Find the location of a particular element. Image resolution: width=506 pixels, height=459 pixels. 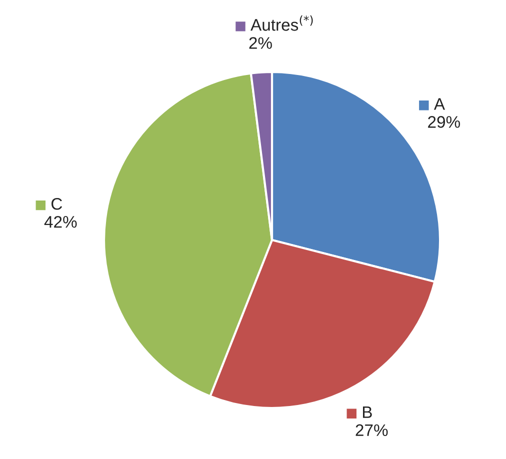

data-label: 29% is located at coordinates (444, 122).